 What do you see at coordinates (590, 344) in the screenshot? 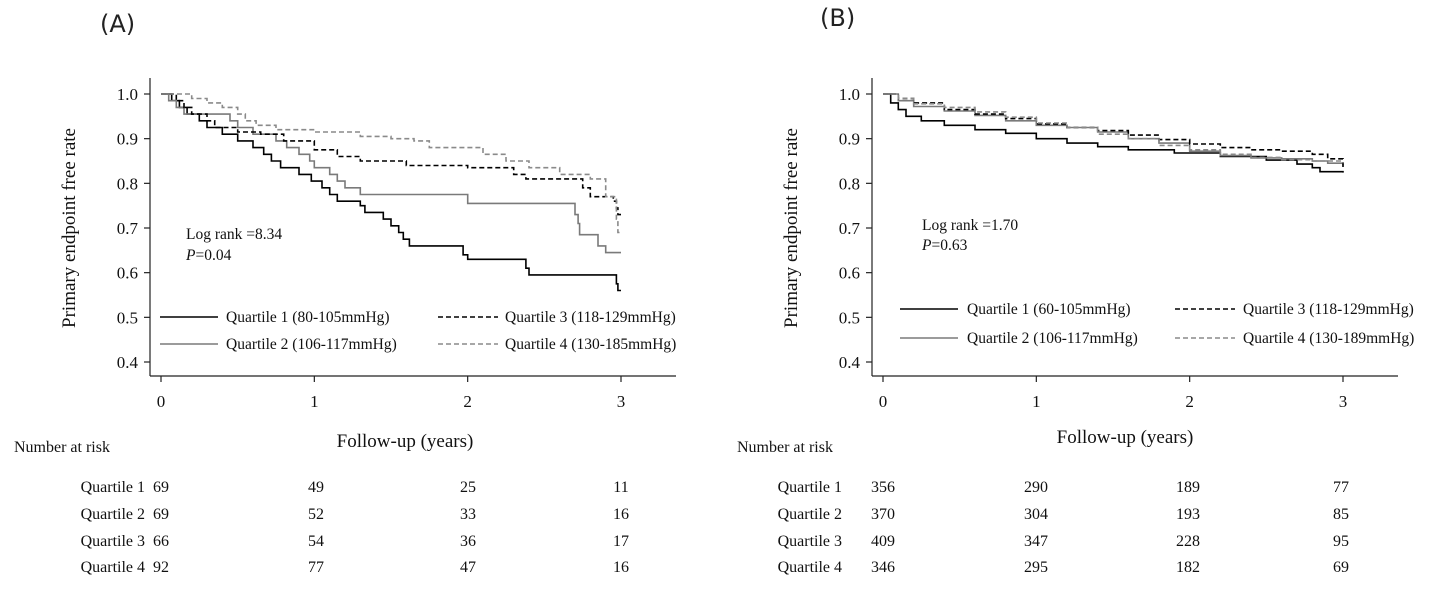
I see `legend-label-quartile-4: Quartile 4 (130-185mmHg)` at bounding box center [590, 344].